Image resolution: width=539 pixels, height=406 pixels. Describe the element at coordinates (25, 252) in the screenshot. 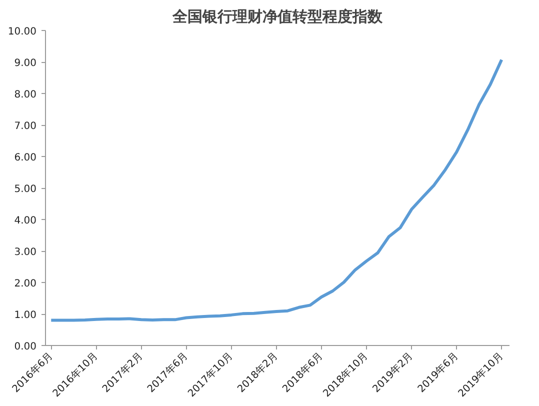

I see `y-tick-label: 3.00` at that location.